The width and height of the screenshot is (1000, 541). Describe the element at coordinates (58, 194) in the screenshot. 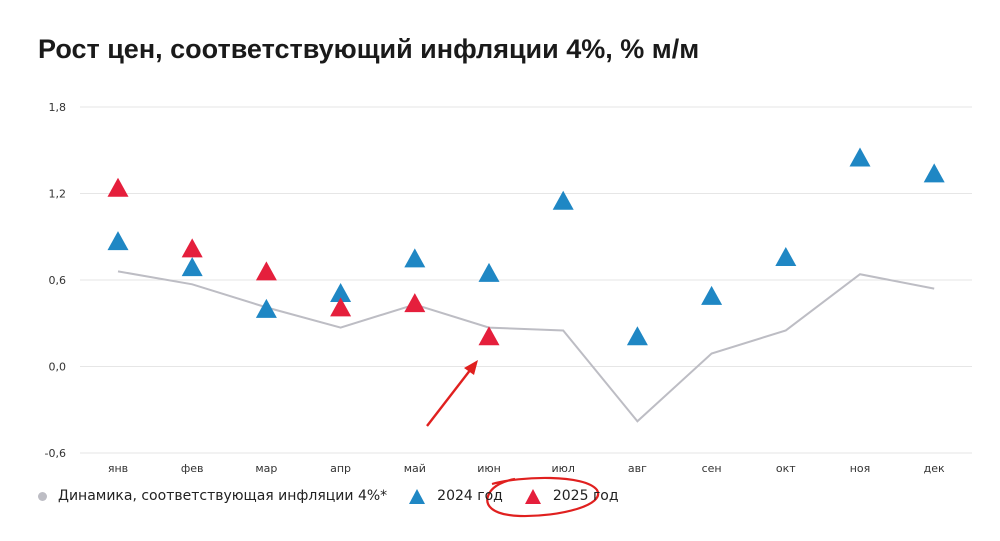

I see `y-tick-label: 1,2` at that location.